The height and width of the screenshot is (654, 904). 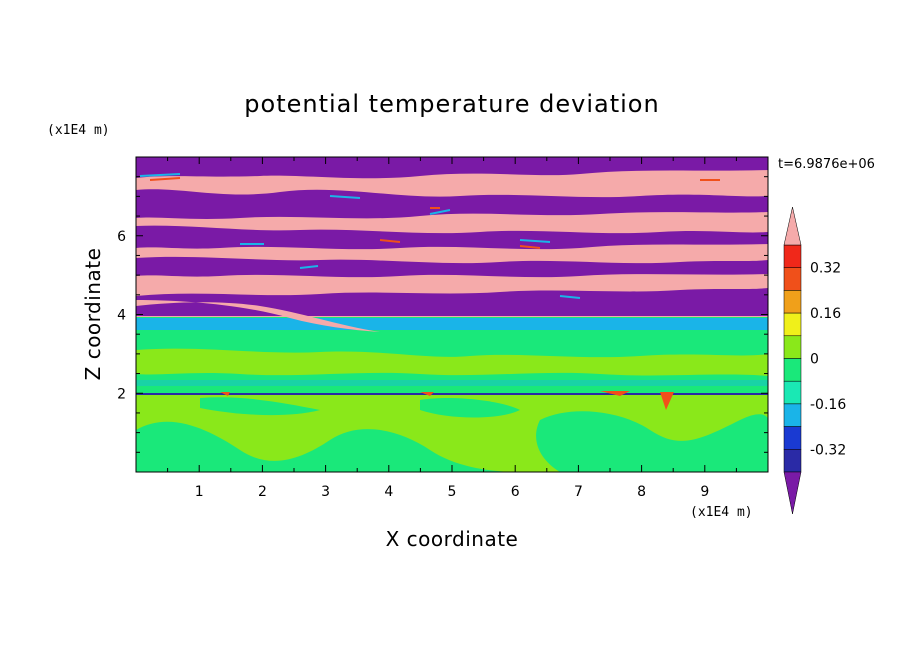 What do you see at coordinates (451, 104) in the screenshot?
I see `chart-title: potential temperature deviation` at bounding box center [451, 104].